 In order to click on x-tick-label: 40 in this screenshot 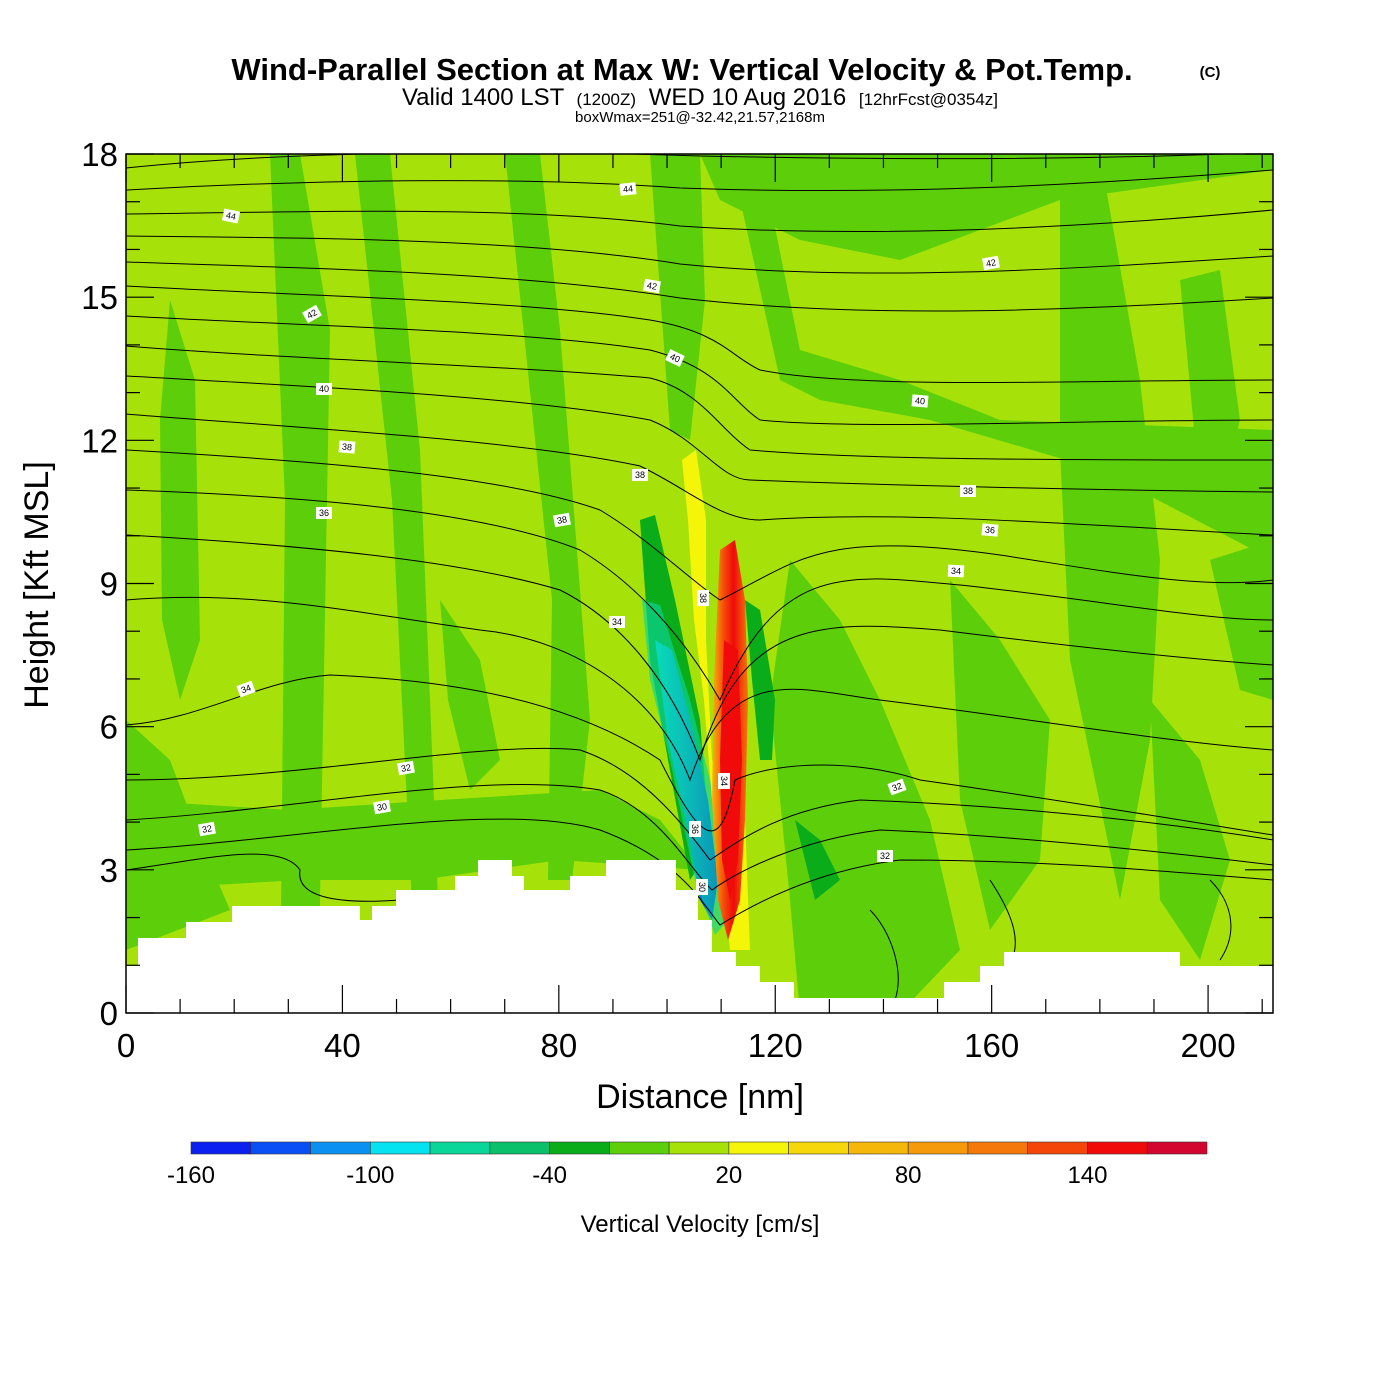, I will do `click(342, 1045)`.